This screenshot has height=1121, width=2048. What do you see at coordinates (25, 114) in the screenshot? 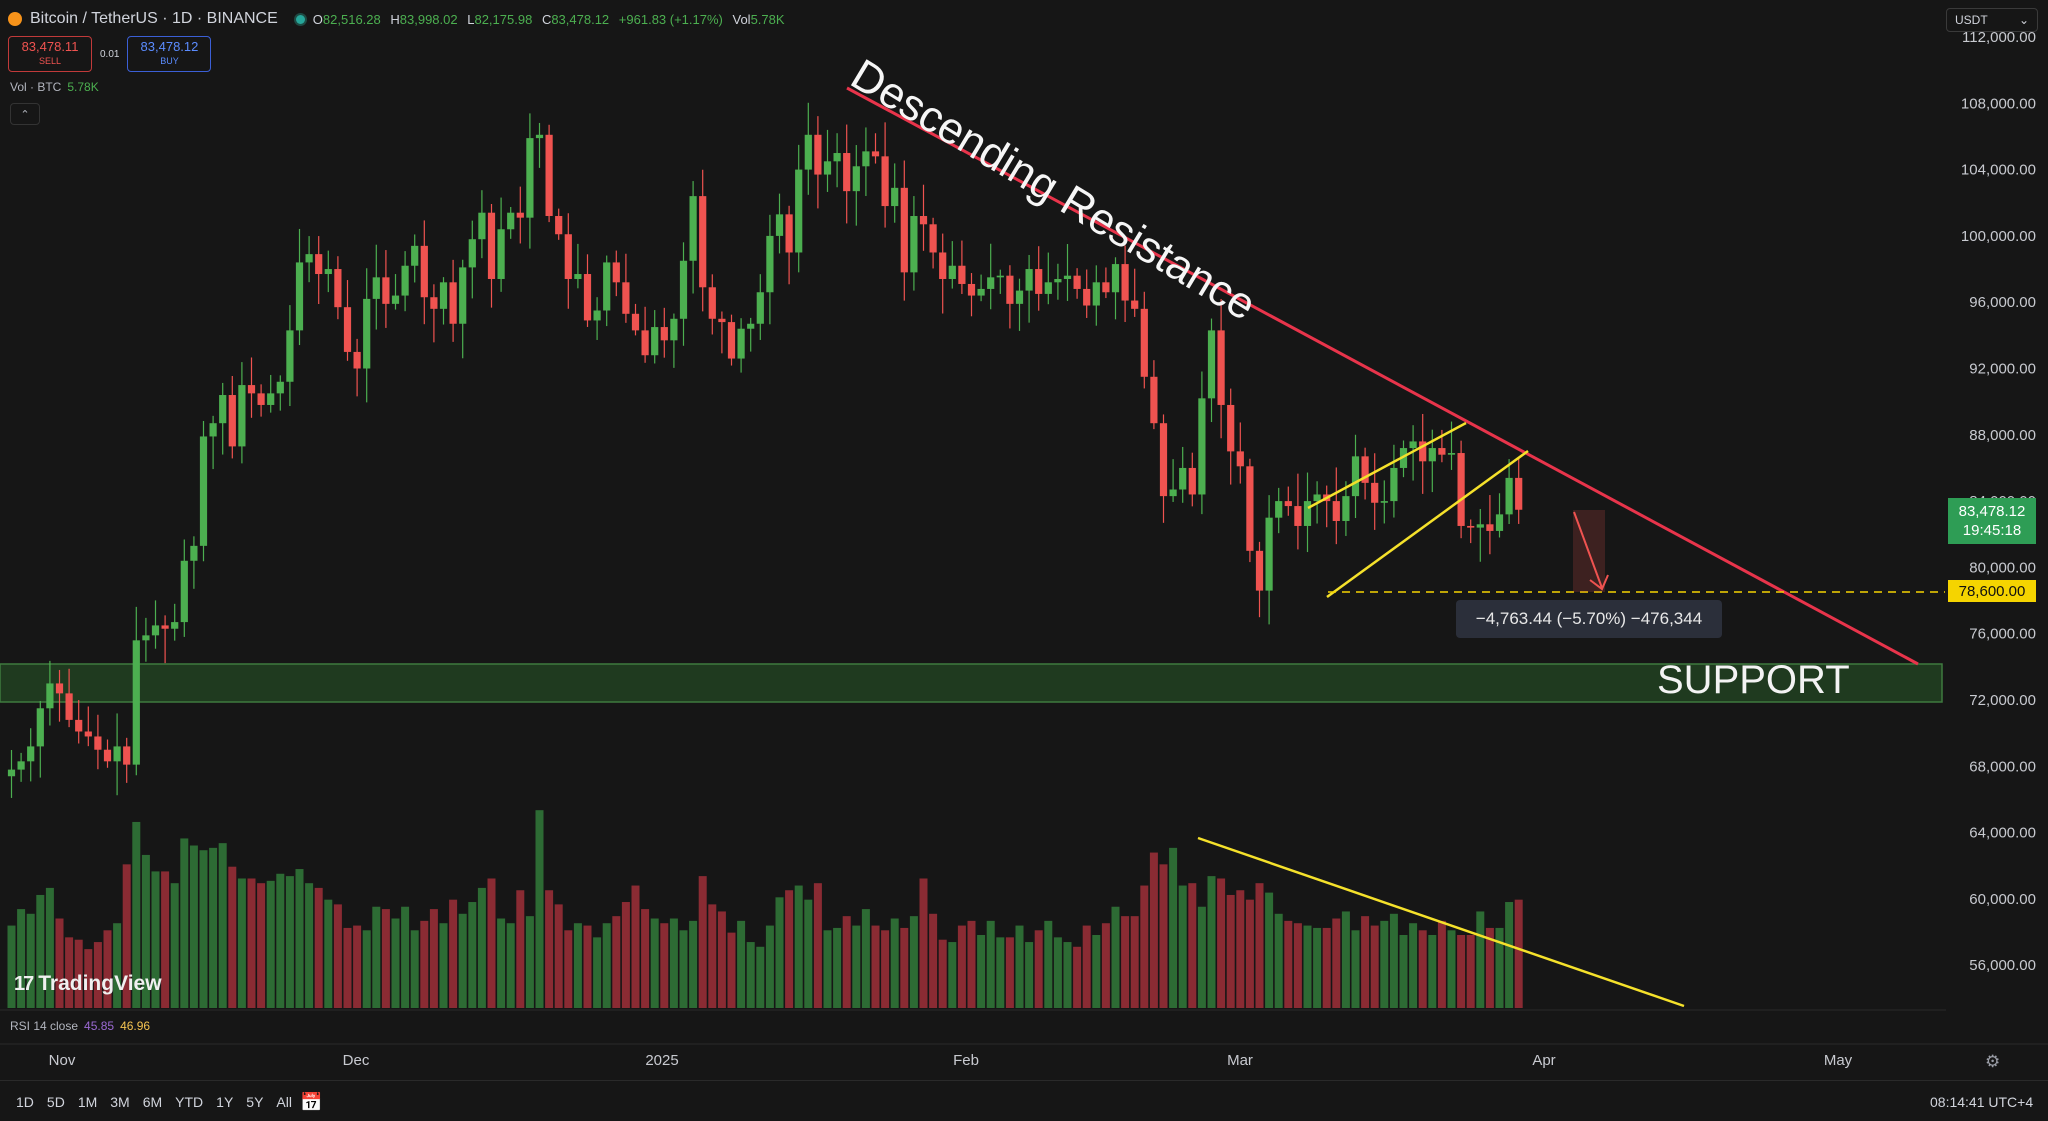
I see `collapse-legend-button: ⌃` at bounding box center [25, 114].